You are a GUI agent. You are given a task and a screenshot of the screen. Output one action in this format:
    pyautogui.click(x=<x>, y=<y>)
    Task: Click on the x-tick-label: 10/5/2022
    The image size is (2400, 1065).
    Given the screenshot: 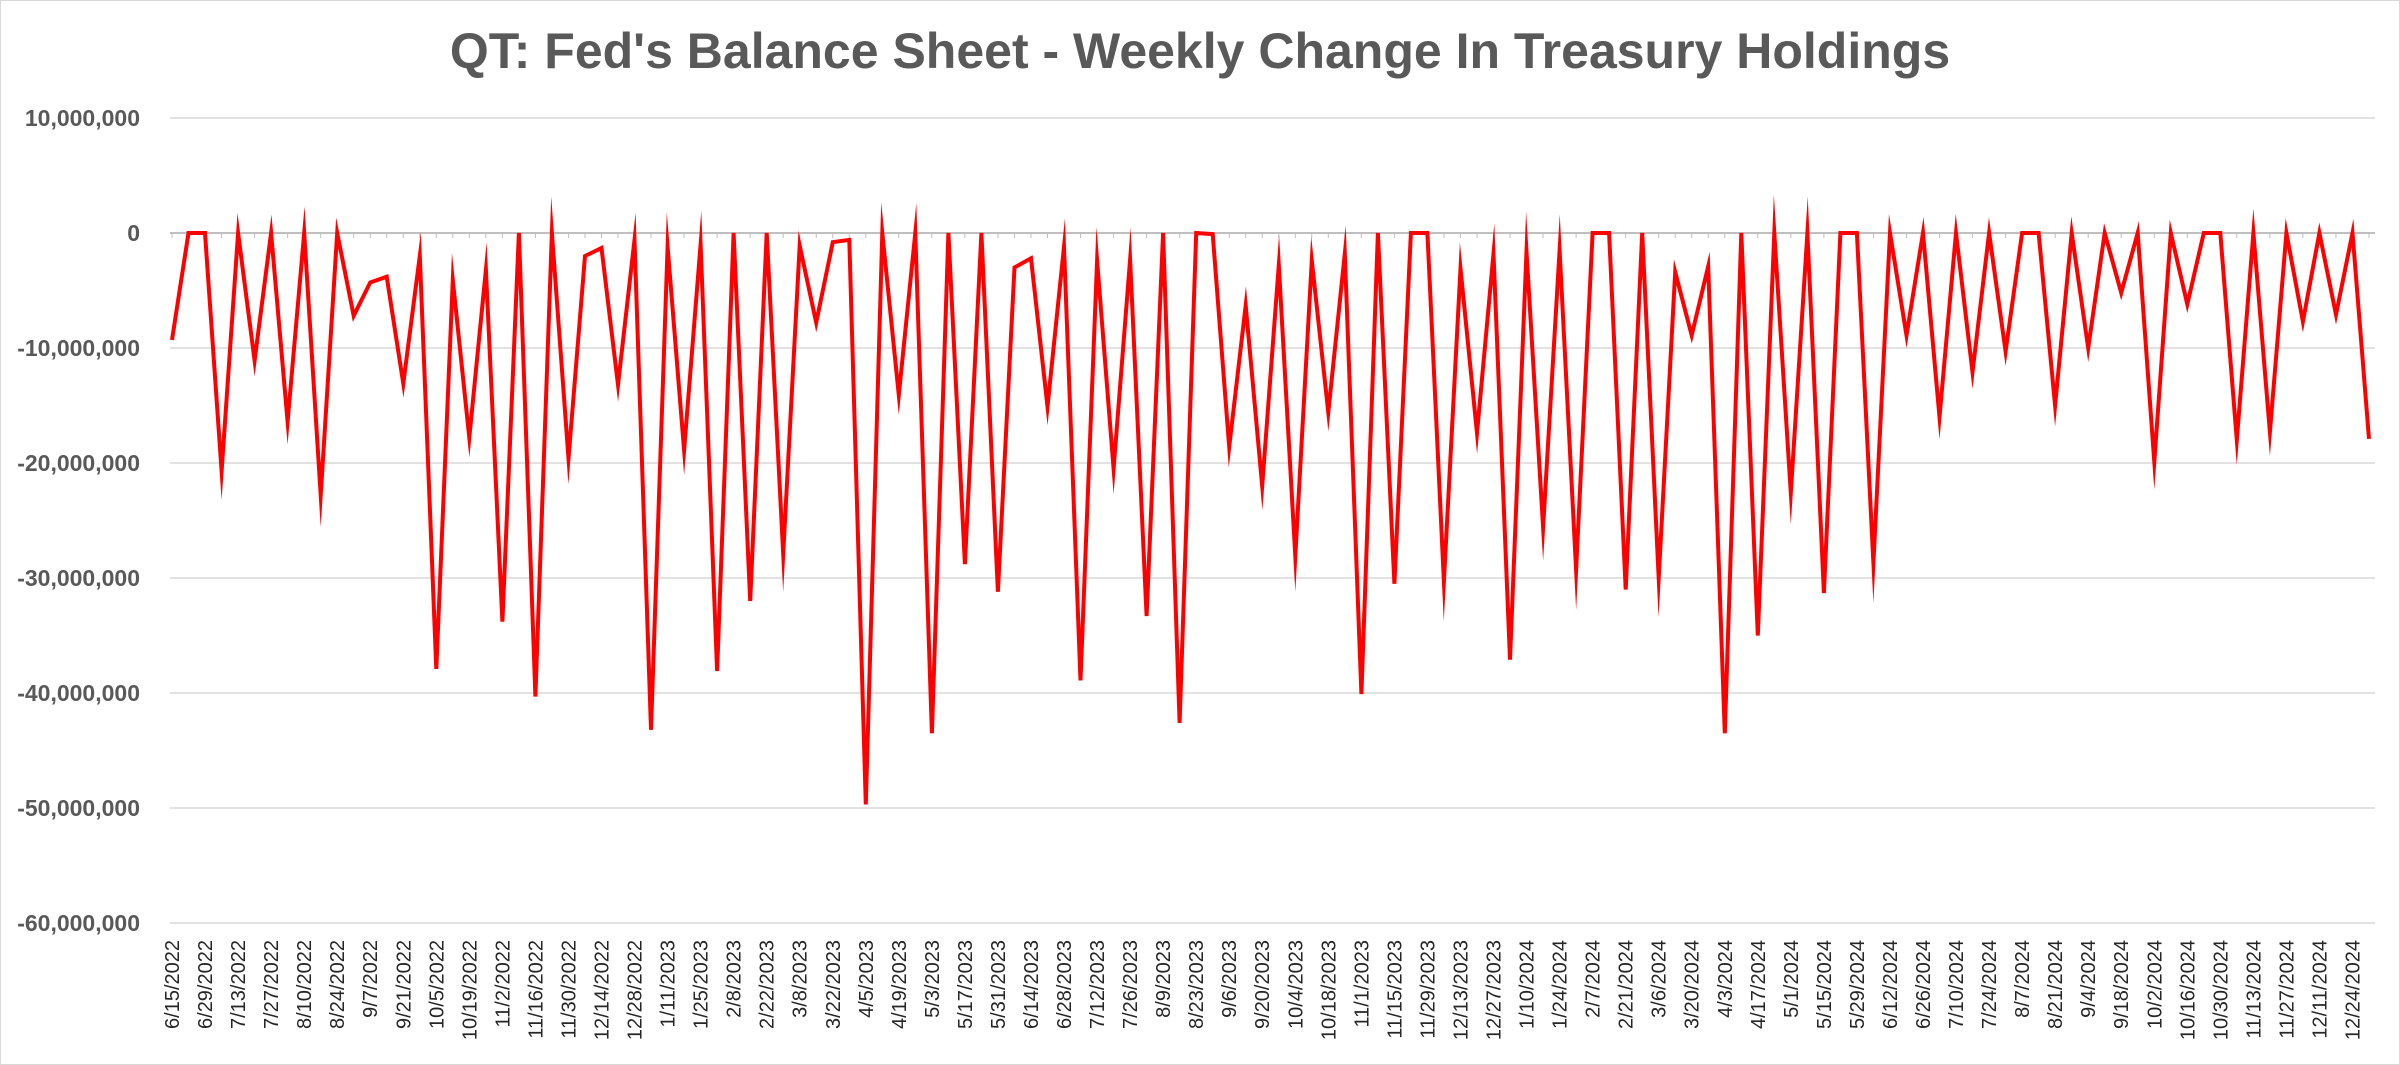 What is the action you would take?
    pyautogui.click(x=437, y=984)
    